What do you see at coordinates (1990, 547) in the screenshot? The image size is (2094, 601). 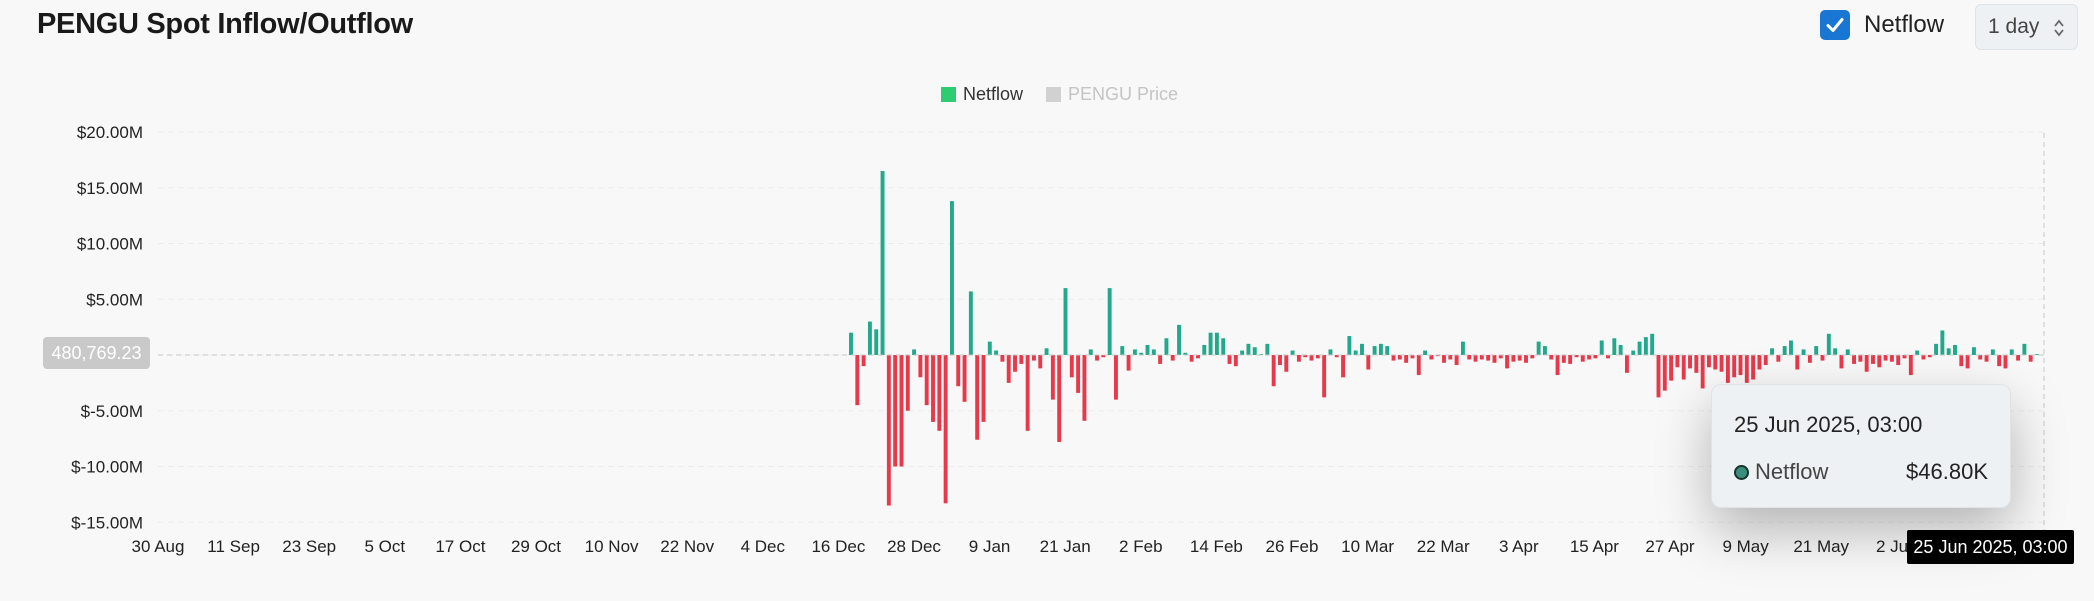 I see `crosshair-date-label: 25 Jun 2025, 03:00` at bounding box center [1990, 547].